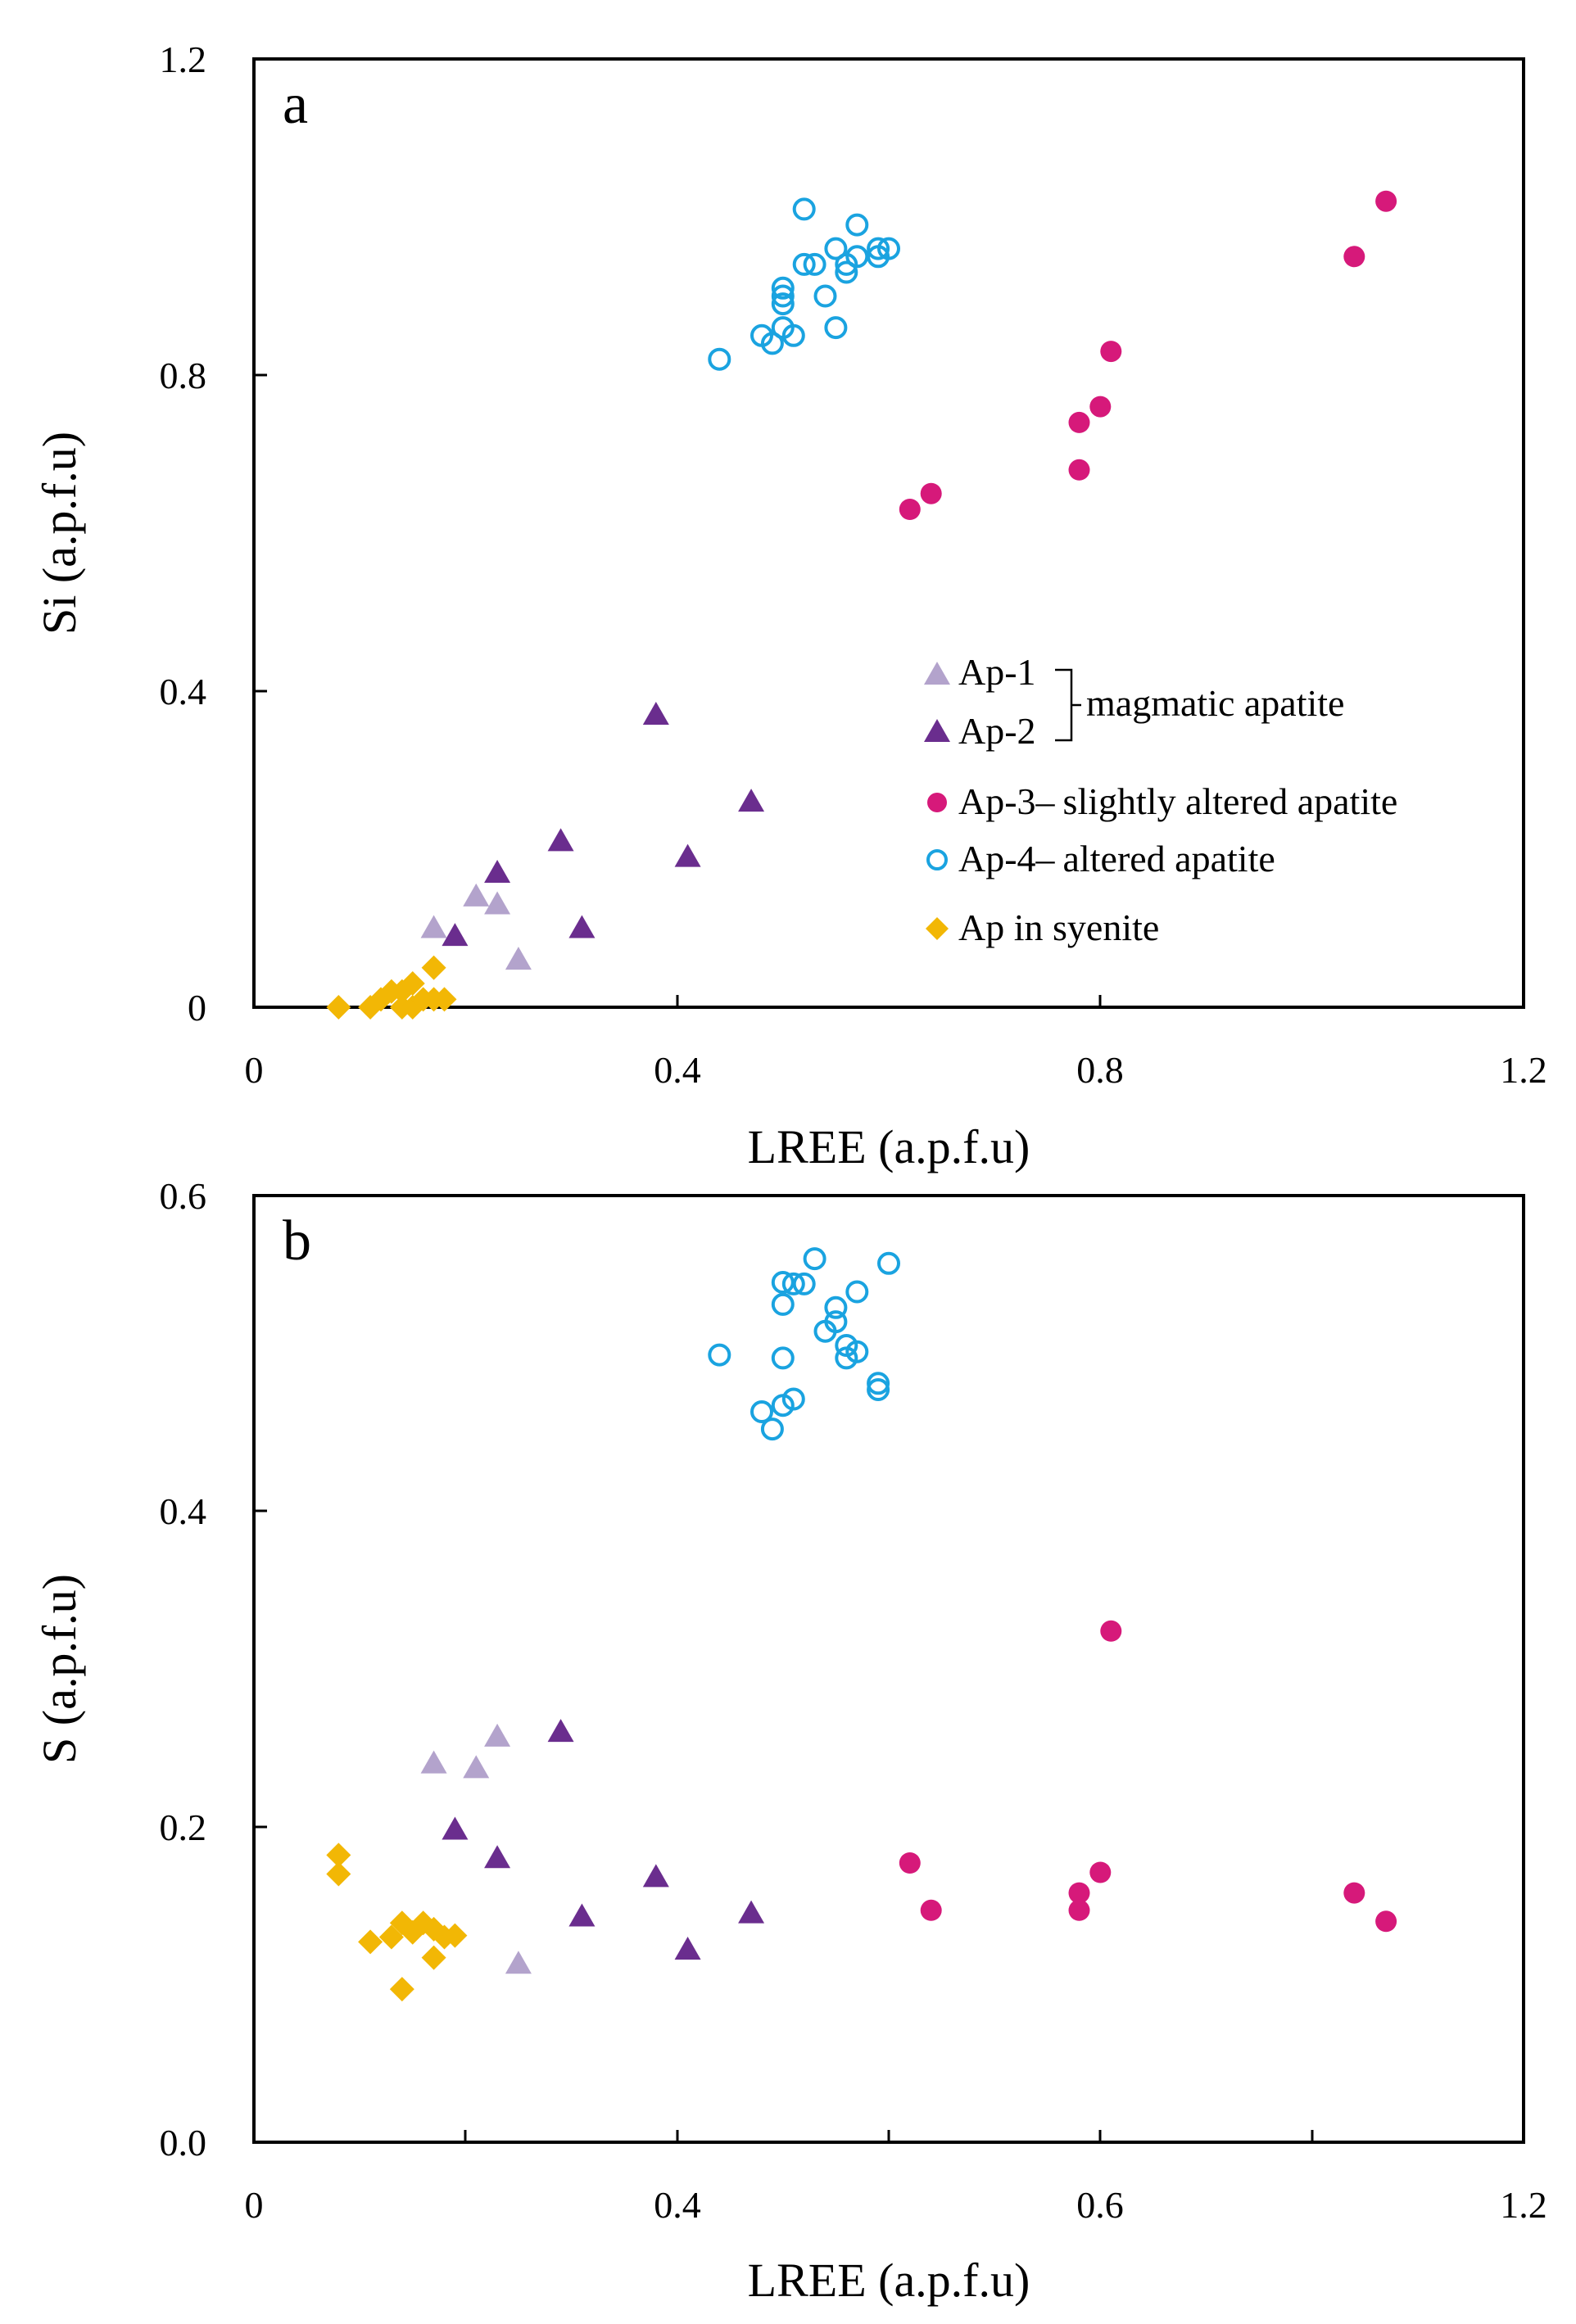  I want to click on panel-b-x-tick-label: 0.4, so click(677, 2205).